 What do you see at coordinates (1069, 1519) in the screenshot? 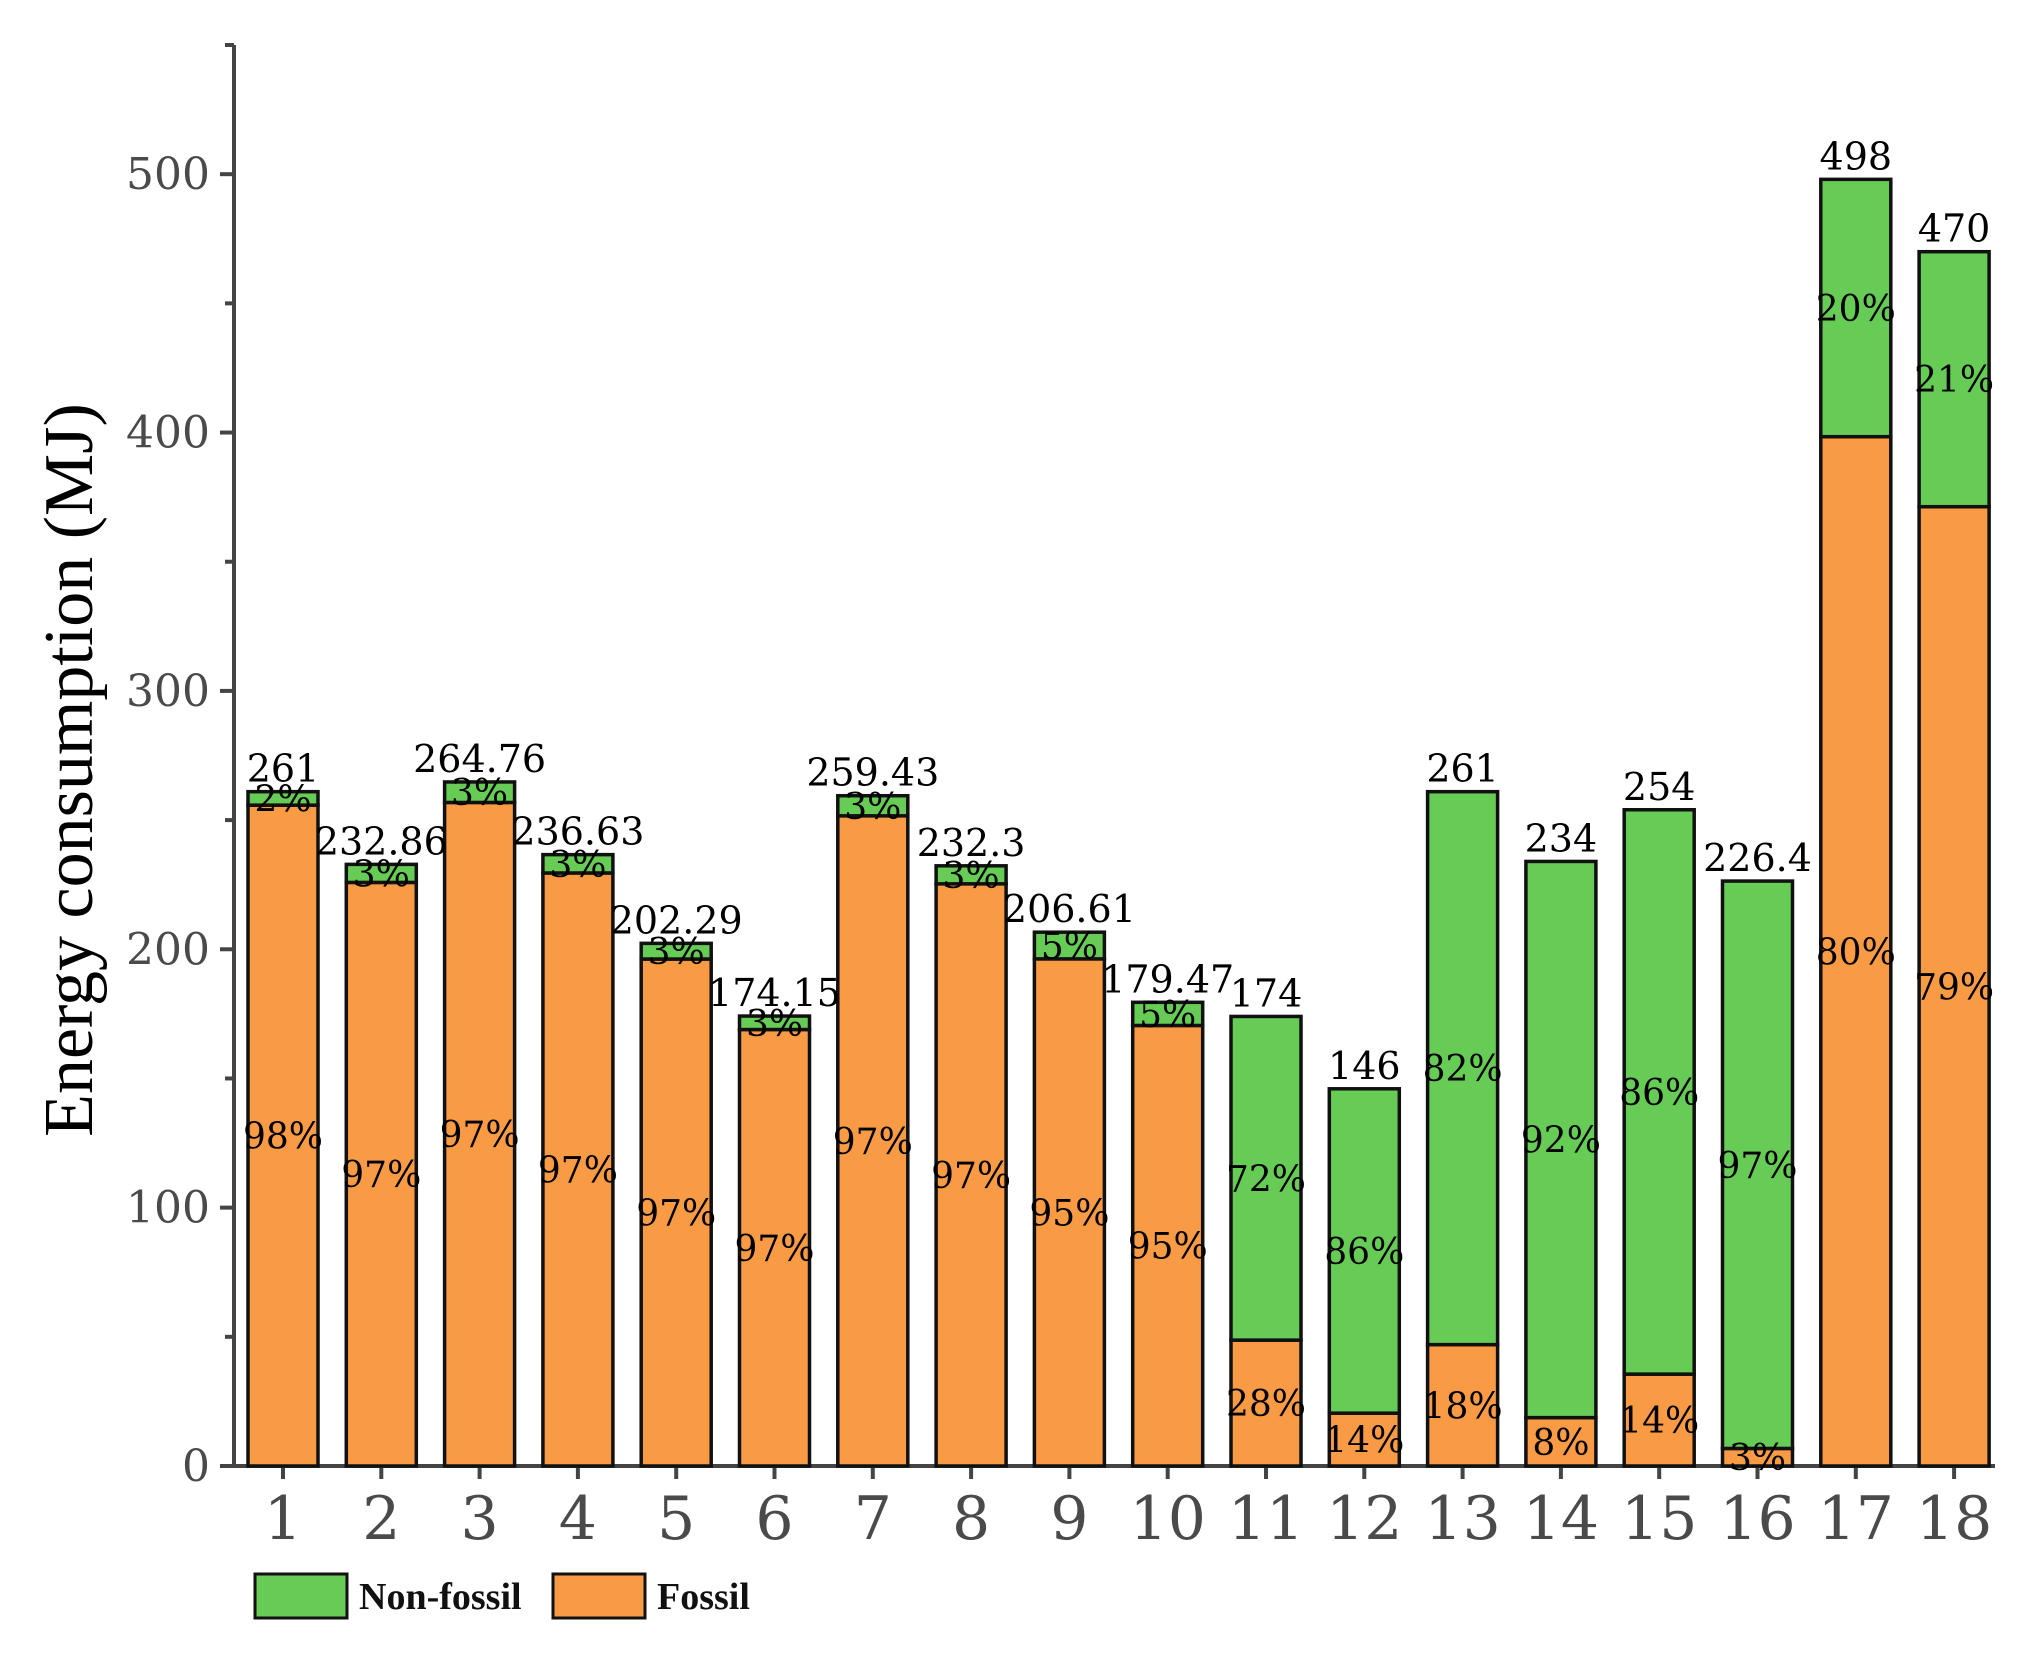
I see `x-tick-label: 9` at bounding box center [1069, 1519].